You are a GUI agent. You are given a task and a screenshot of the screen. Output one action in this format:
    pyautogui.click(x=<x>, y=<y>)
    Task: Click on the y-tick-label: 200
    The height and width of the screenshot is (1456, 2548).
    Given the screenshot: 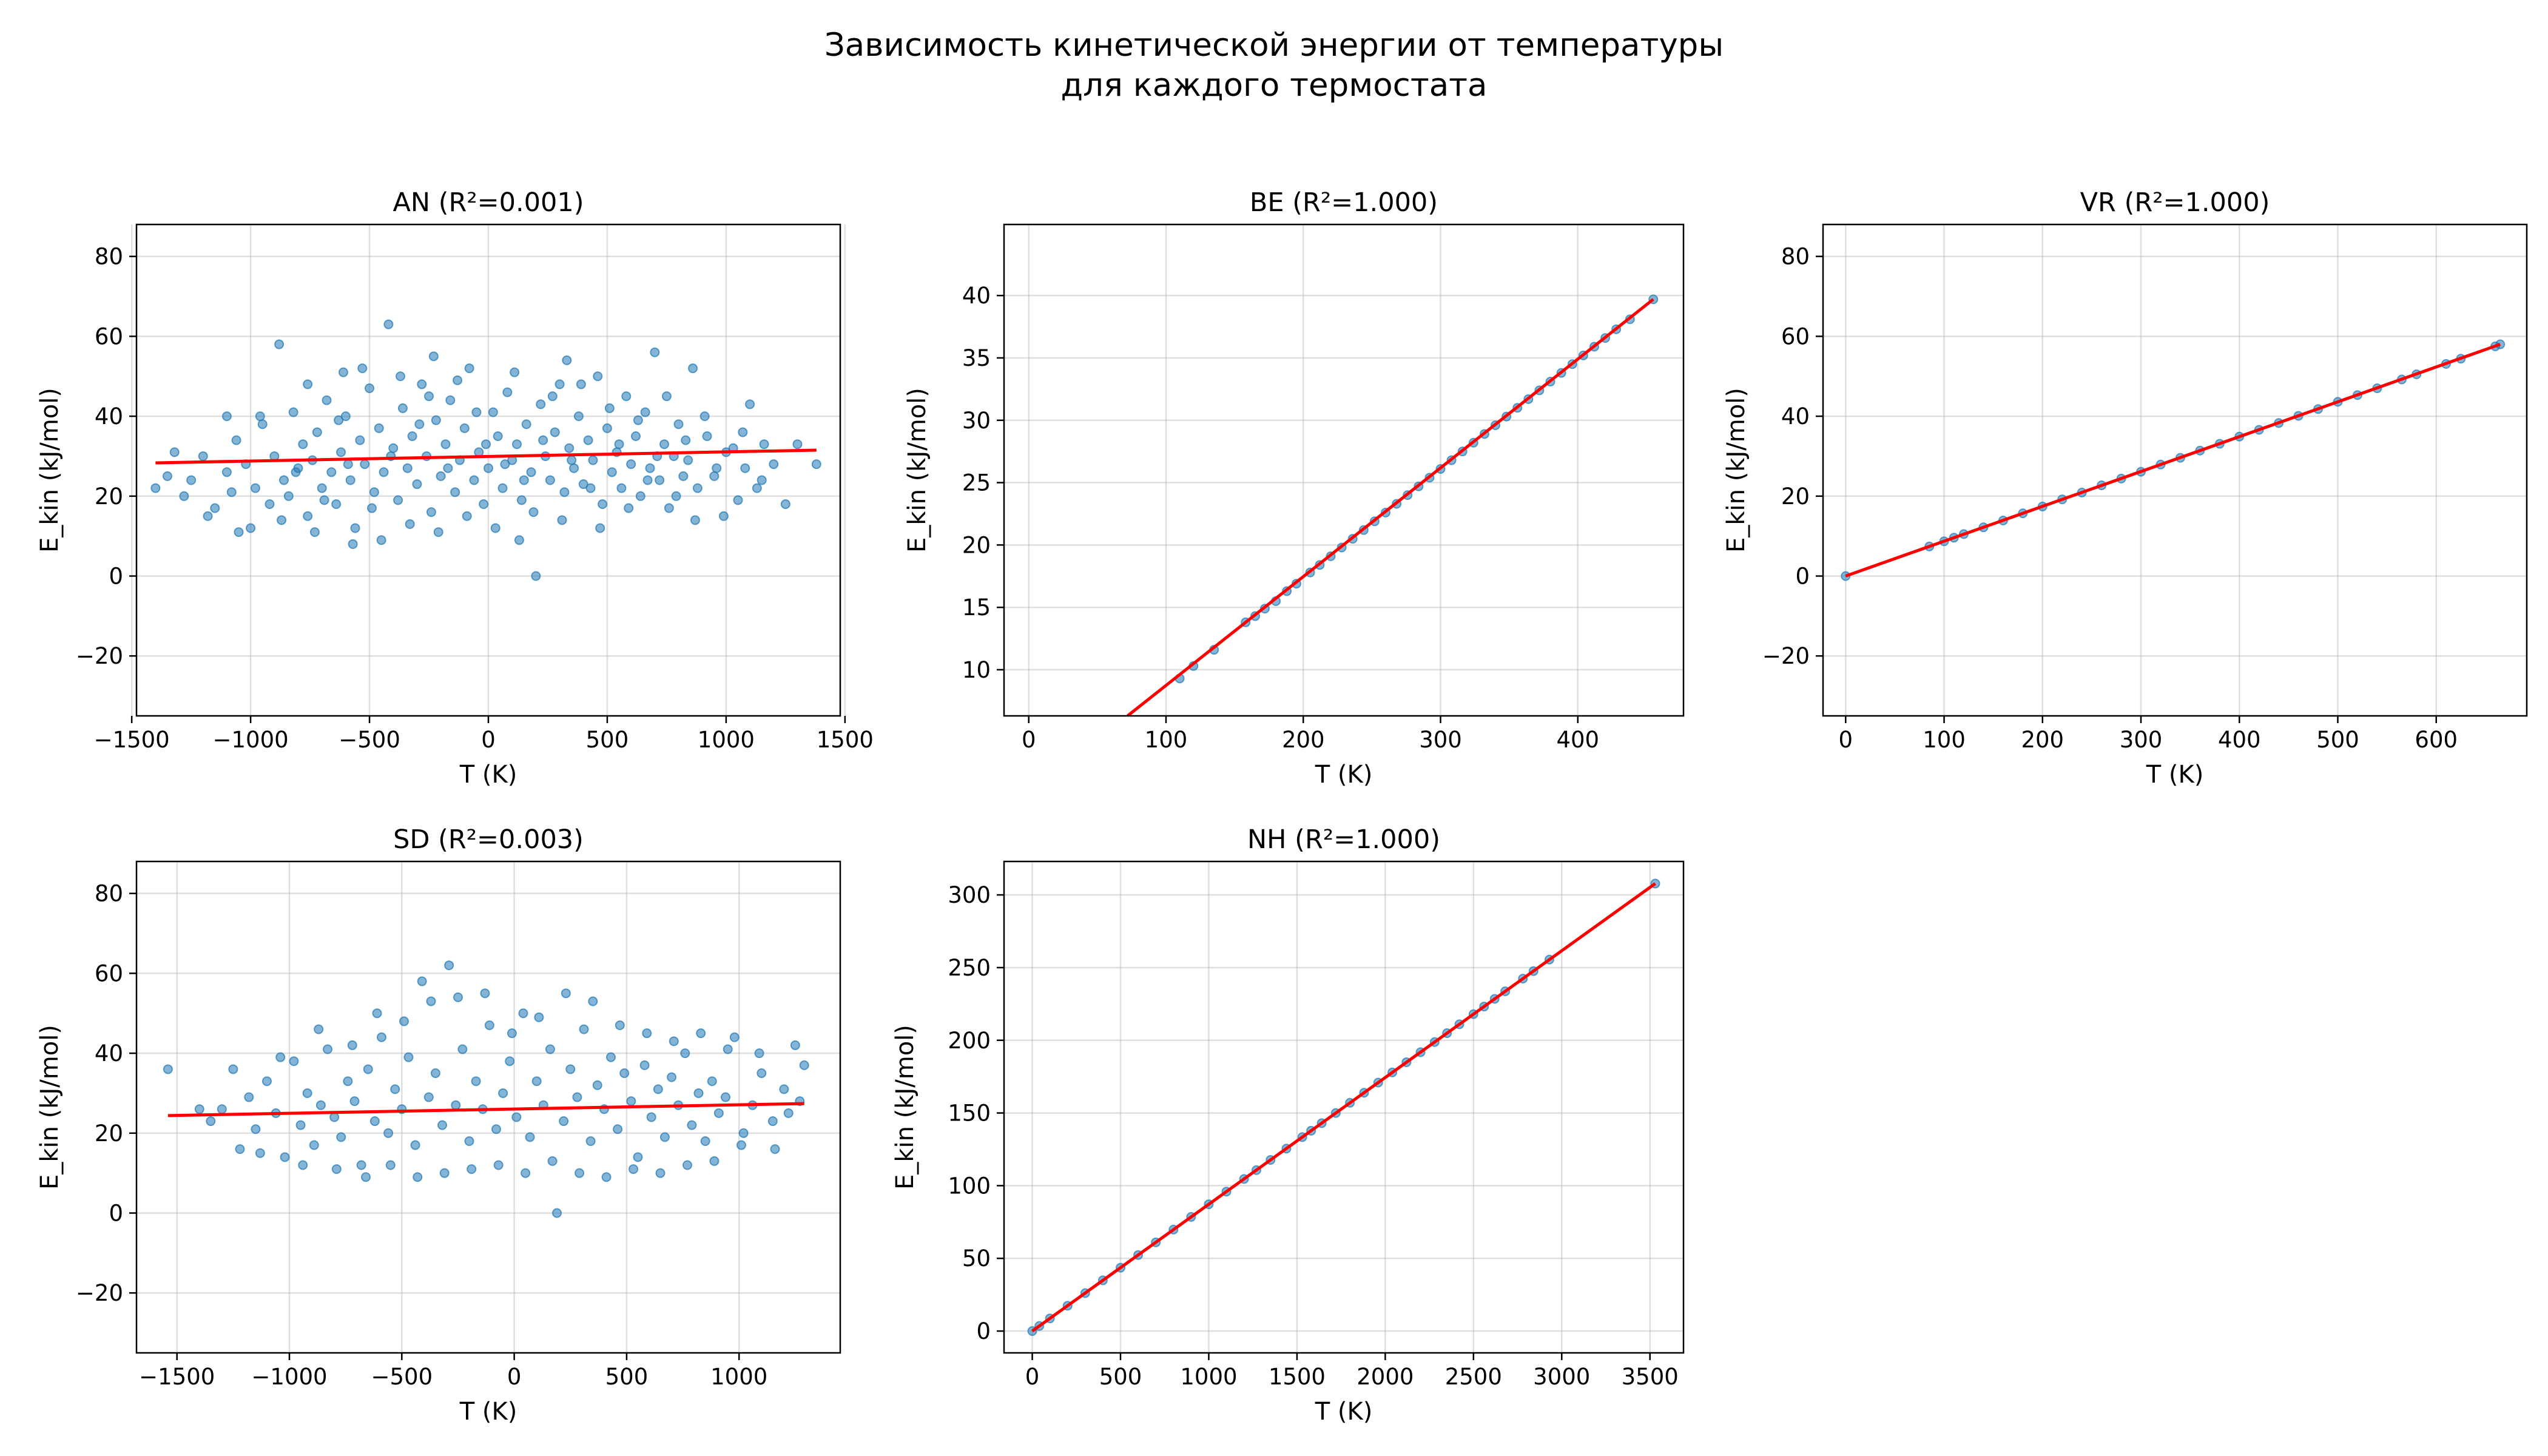 What is the action you would take?
    pyautogui.click(x=969, y=1041)
    